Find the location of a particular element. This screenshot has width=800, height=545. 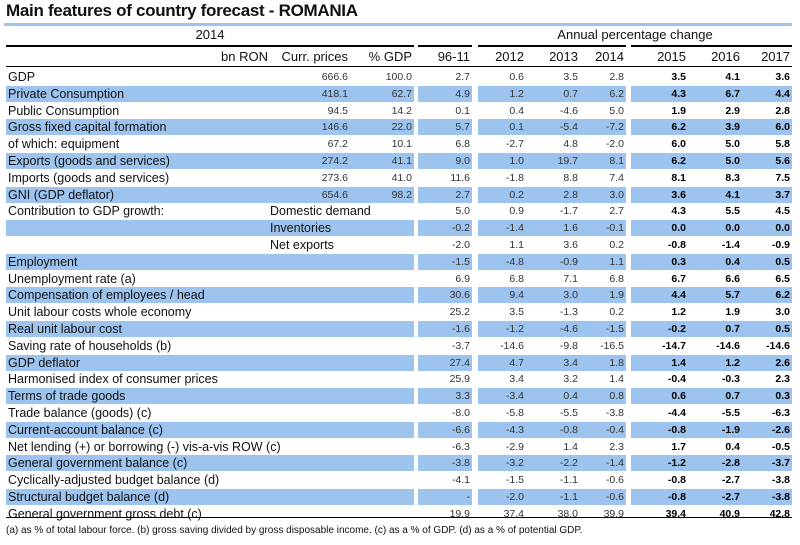

value-2013: 19.7 is located at coordinates (567, 161).